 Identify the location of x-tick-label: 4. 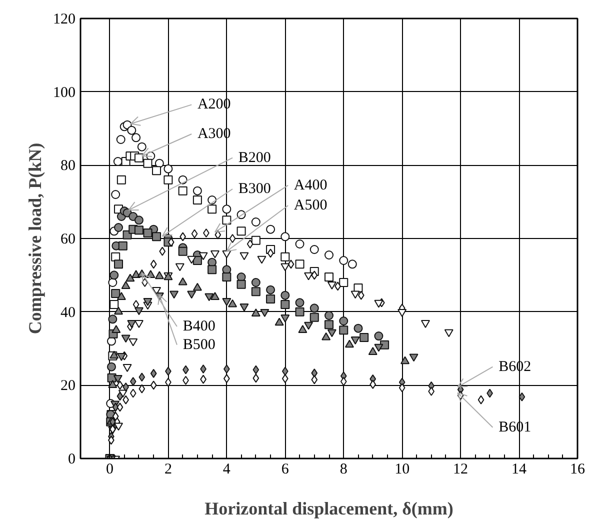
(226, 470).